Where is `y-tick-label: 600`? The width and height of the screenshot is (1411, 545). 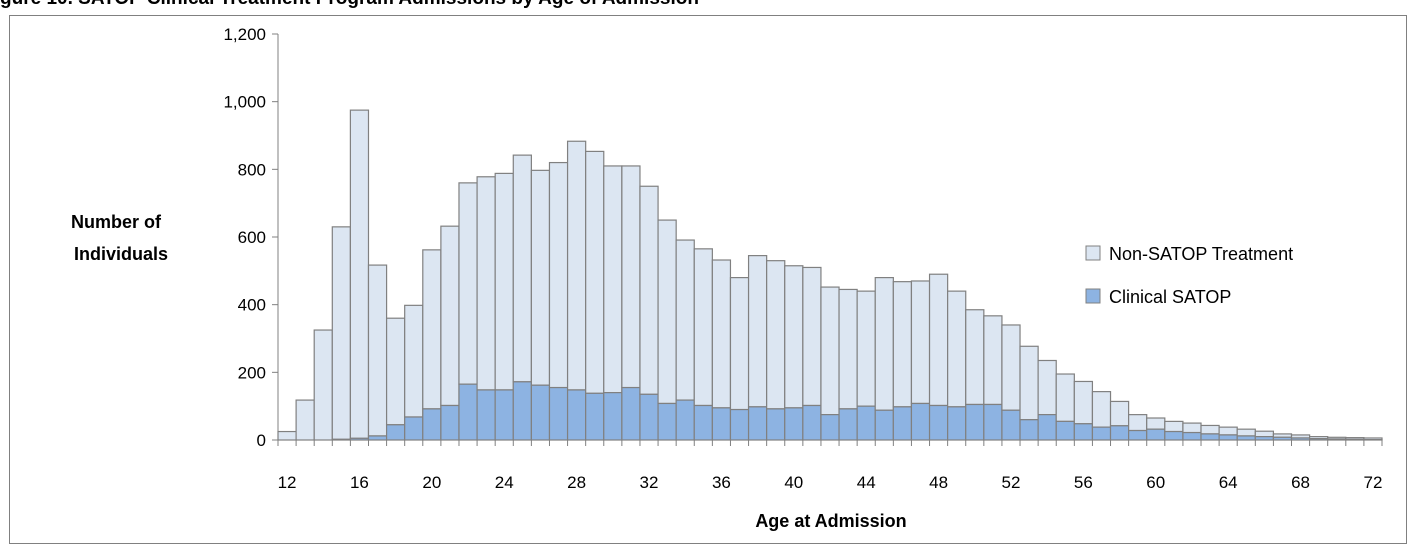 y-tick-label: 600 is located at coordinates (252, 237).